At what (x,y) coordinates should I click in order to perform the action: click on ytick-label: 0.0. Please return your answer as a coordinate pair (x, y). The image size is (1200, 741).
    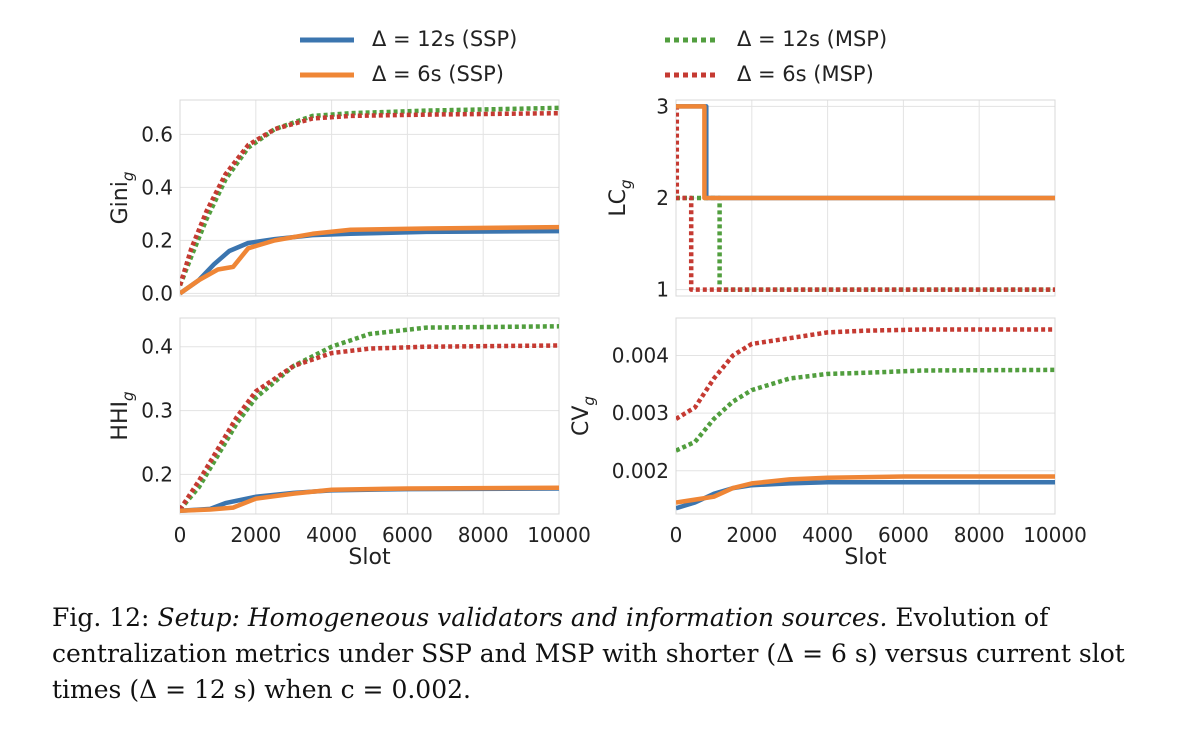
    Looking at the image, I should click on (157, 293).